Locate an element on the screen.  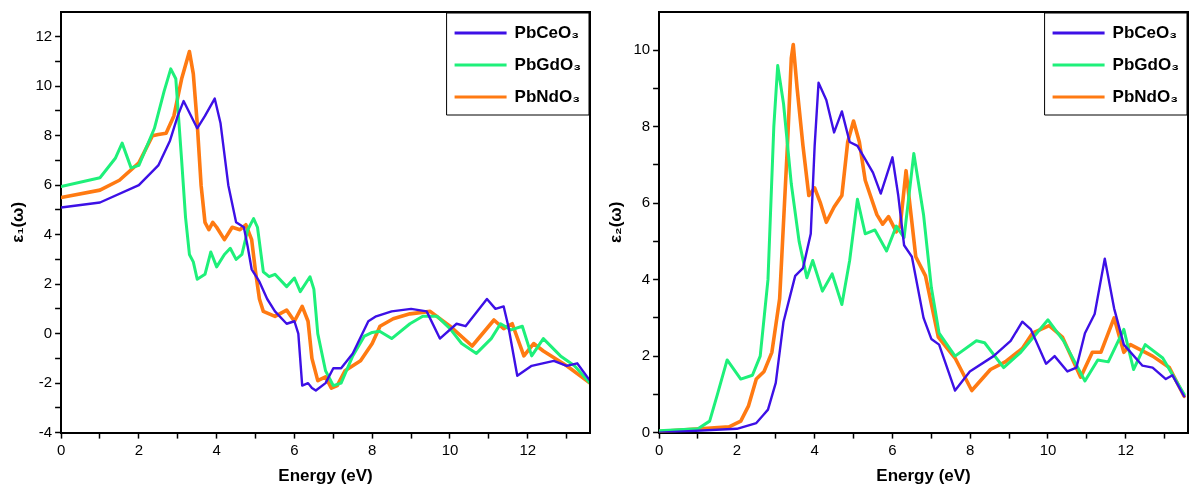
y-axis-title: ε₁(ω) is located at coordinates (17, 222).